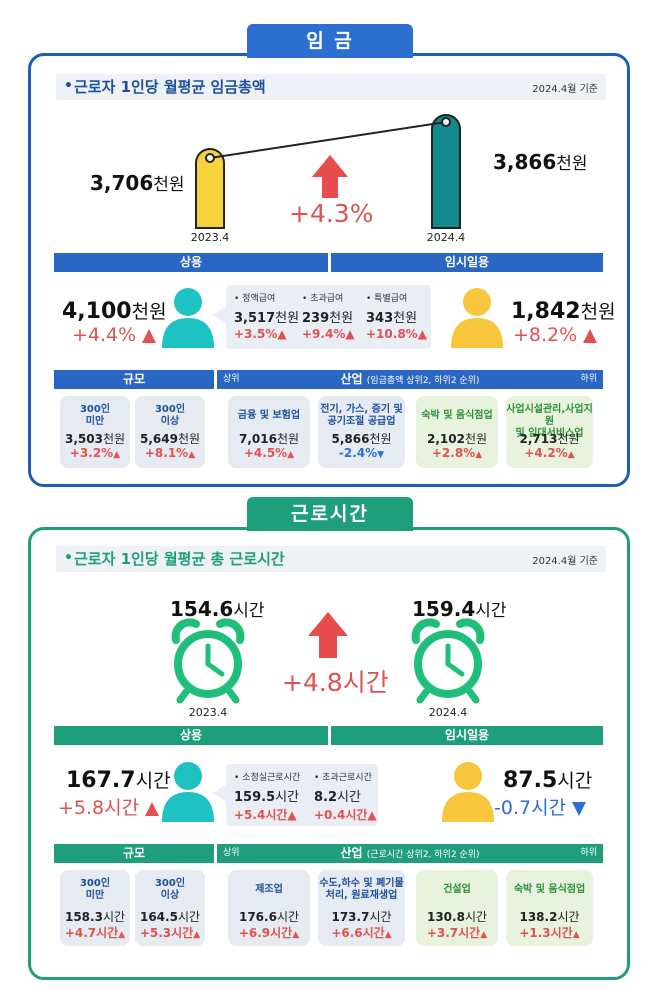  I want to click on hours-basis: 2024.4월 기준, so click(565, 561).